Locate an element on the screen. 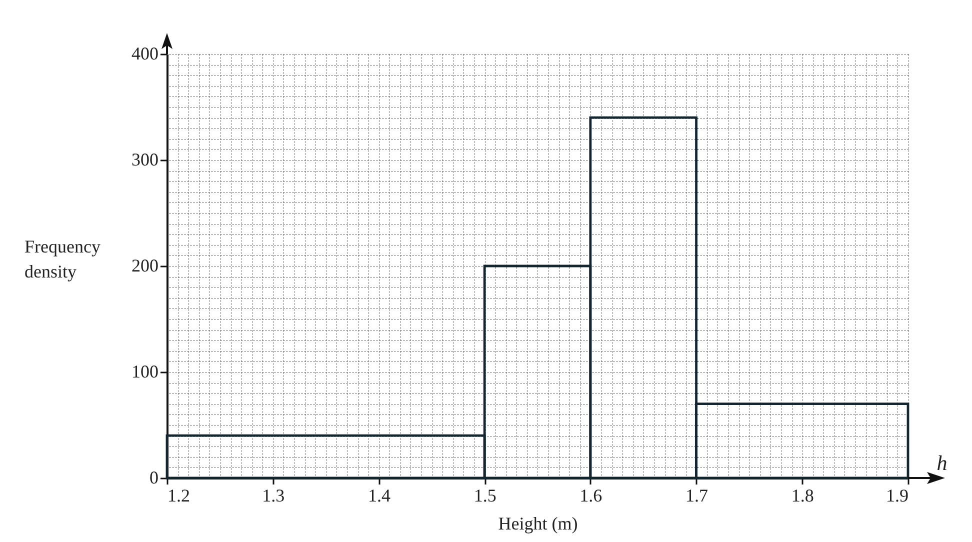  y-tick-label: 300 is located at coordinates (145, 160).